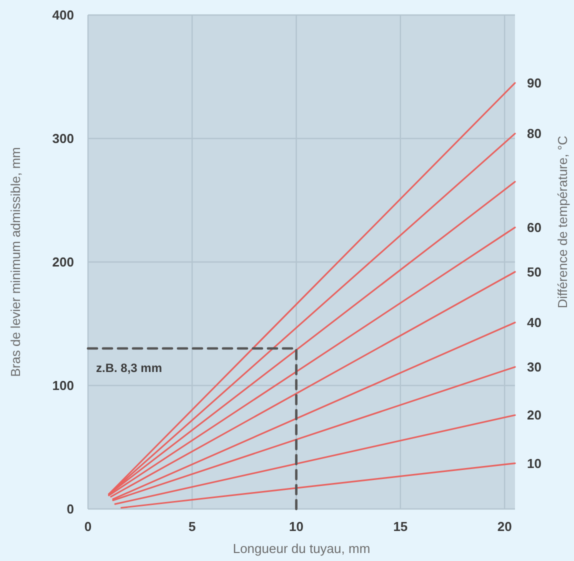  Describe the element at coordinates (192, 526) in the screenshot. I see `x-tick-label: 5` at that location.